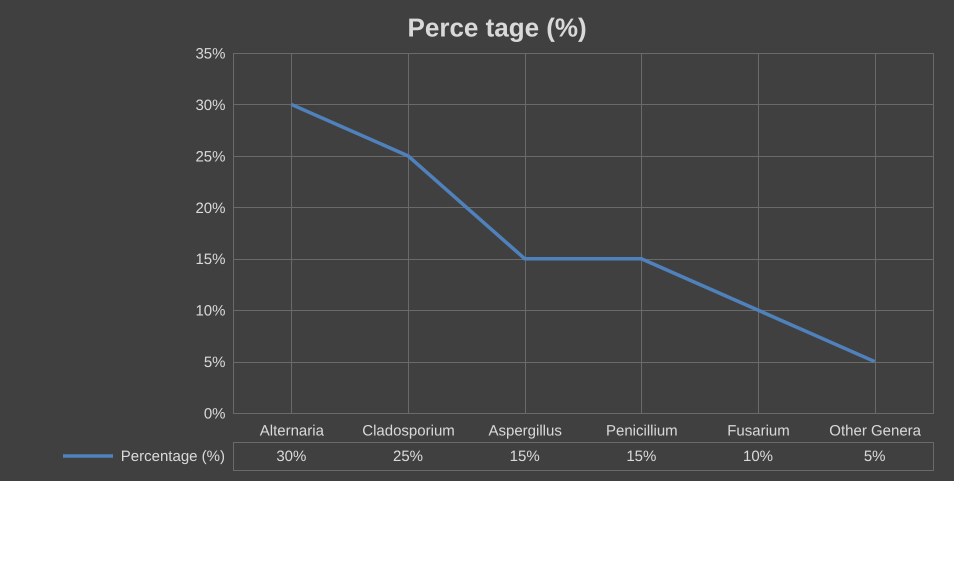 The image size is (954, 575). What do you see at coordinates (215, 414) in the screenshot?
I see `y-tick-label: 0%` at bounding box center [215, 414].